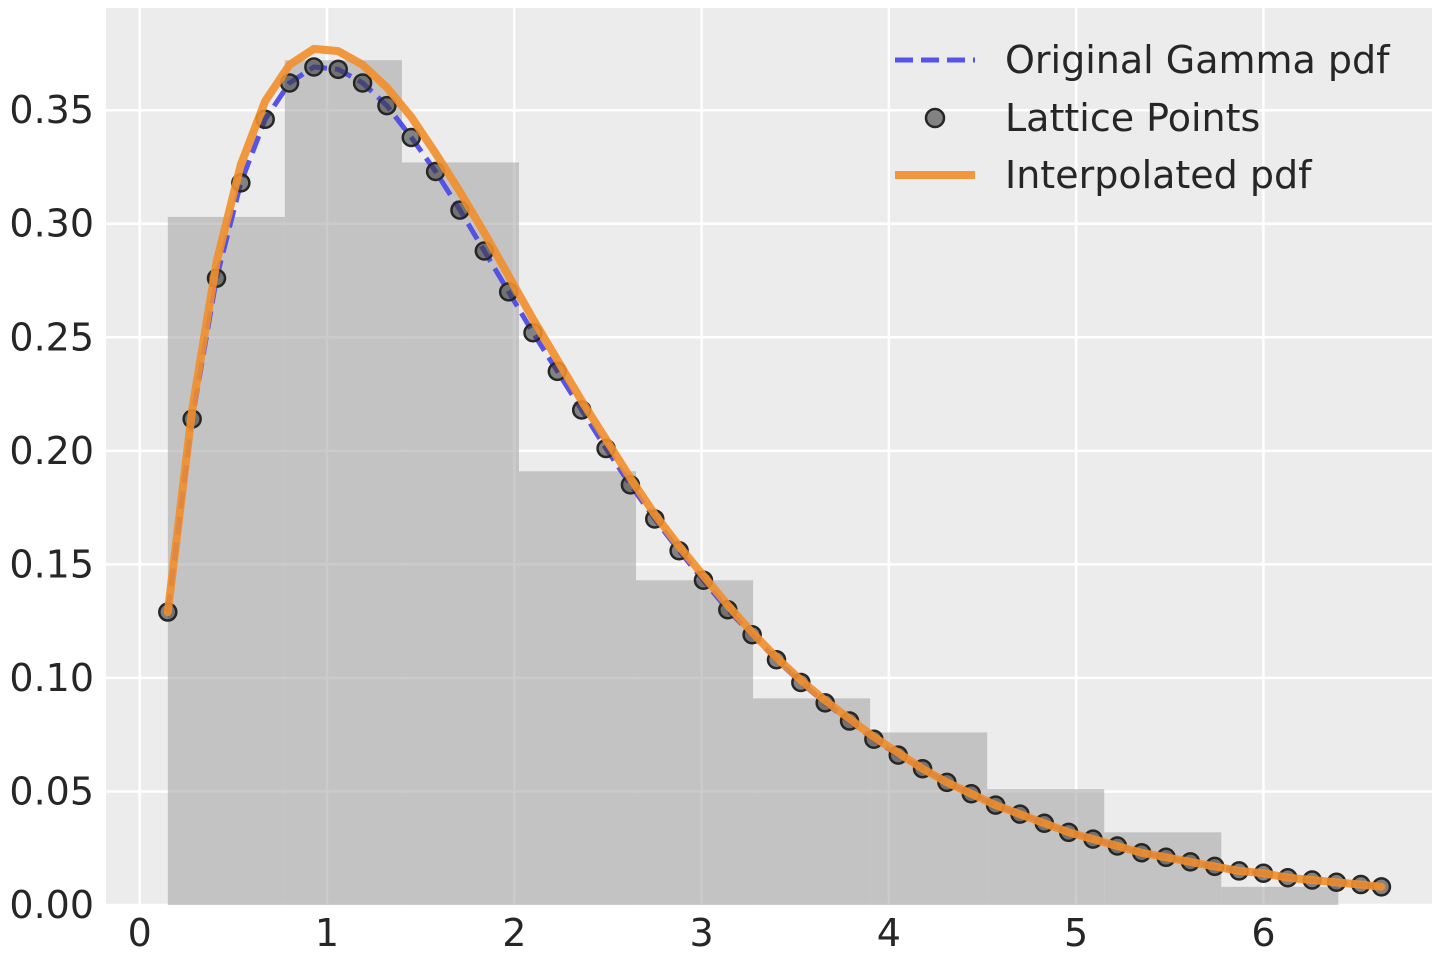 The width and height of the screenshot is (1440, 960). What do you see at coordinates (51, 564) in the screenshot?
I see `y-tick-label: 0.15` at bounding box center [51, 564].